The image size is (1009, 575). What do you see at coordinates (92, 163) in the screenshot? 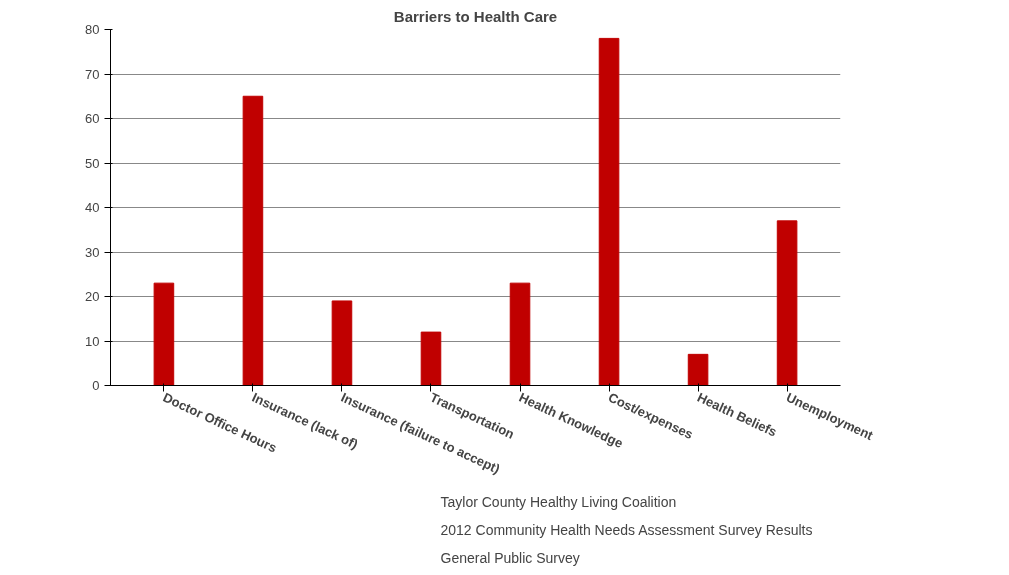
I see `y-tick-label: 50` at bounding box center [92, 163].